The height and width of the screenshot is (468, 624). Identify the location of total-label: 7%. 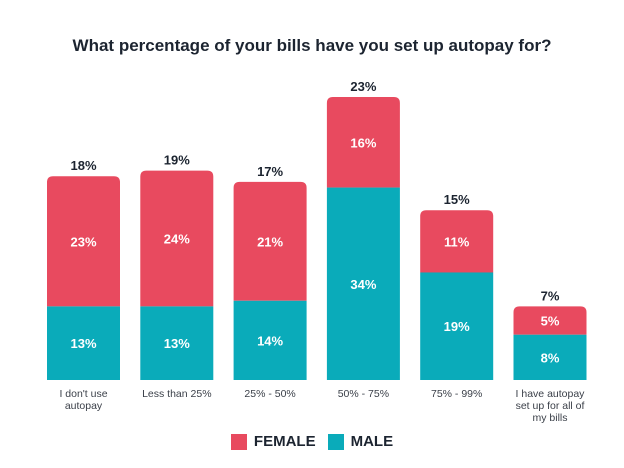
(550, 295).